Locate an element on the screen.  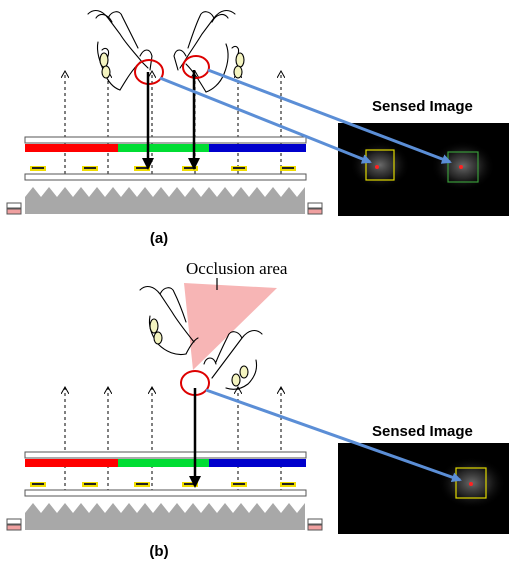
link-arrow-b is located at coordinates (333, 435).